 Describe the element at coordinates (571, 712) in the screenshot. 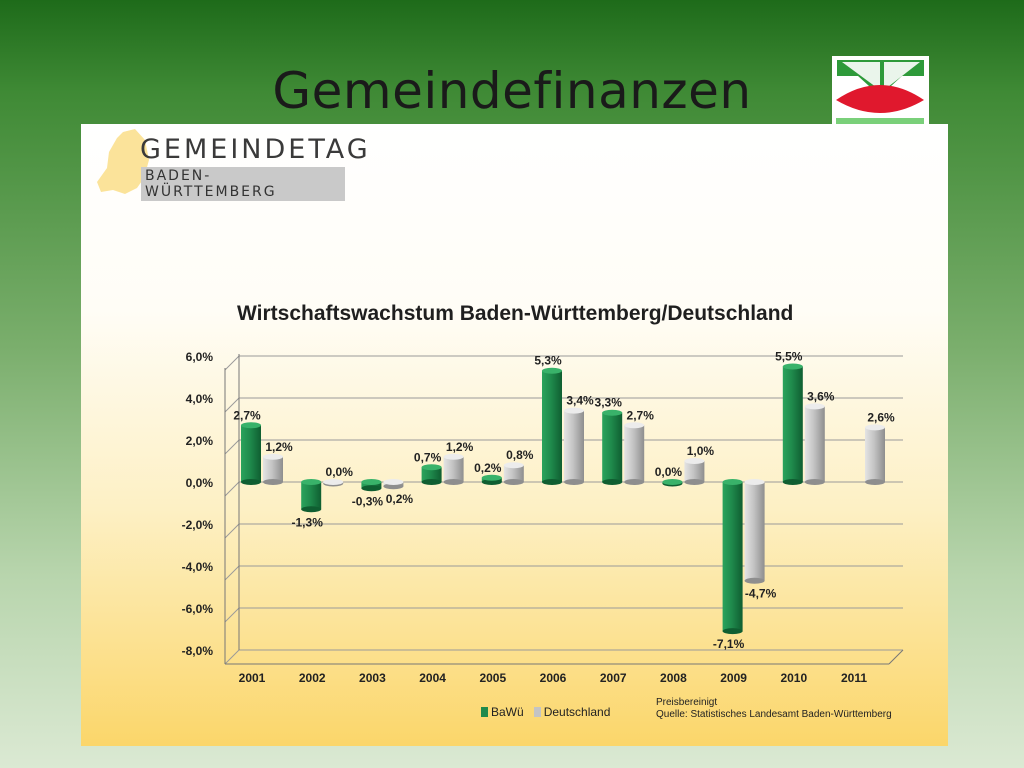

I see `legend-item-deutschland: Deutschland` at that location.